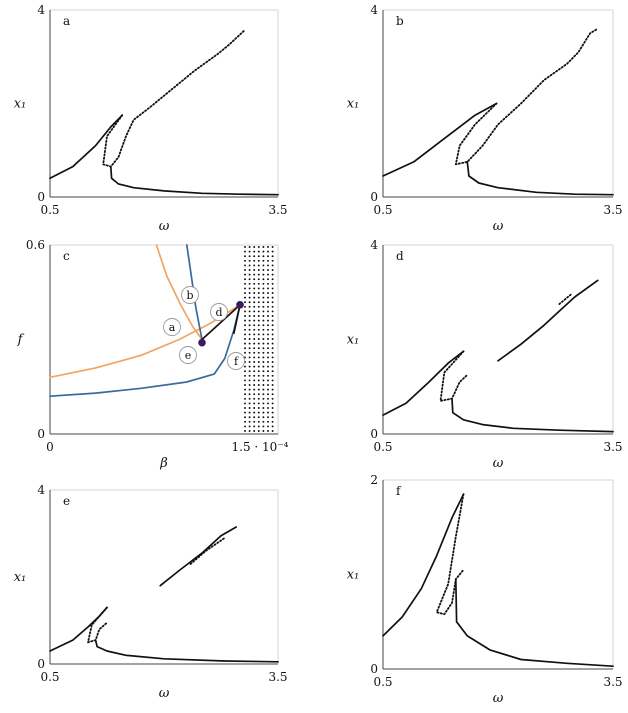  Describe the element at coordinates (374, 480) in the screenshot. I see `y-tick-label: 2` at that location.